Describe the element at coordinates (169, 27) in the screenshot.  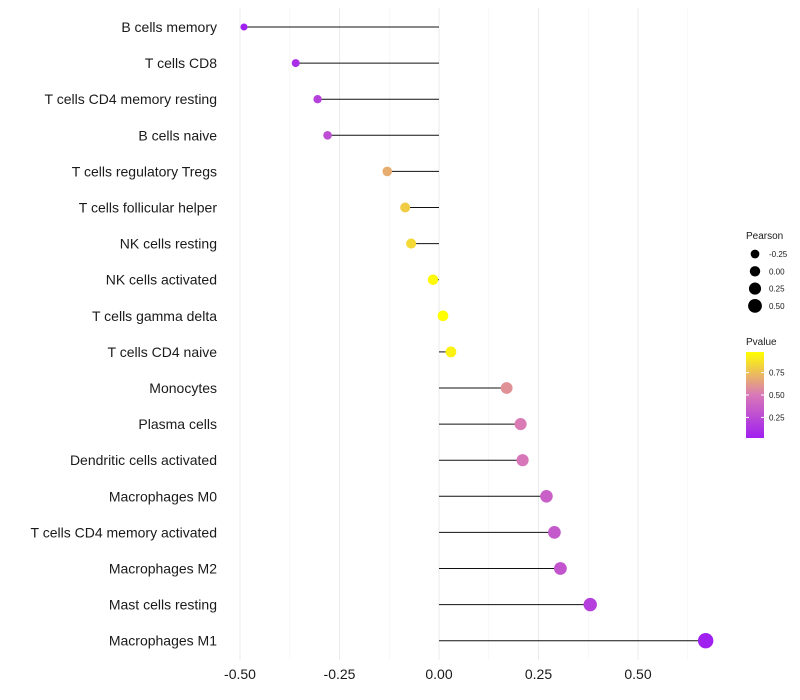
I see `category-label: B cells memory` at that location.